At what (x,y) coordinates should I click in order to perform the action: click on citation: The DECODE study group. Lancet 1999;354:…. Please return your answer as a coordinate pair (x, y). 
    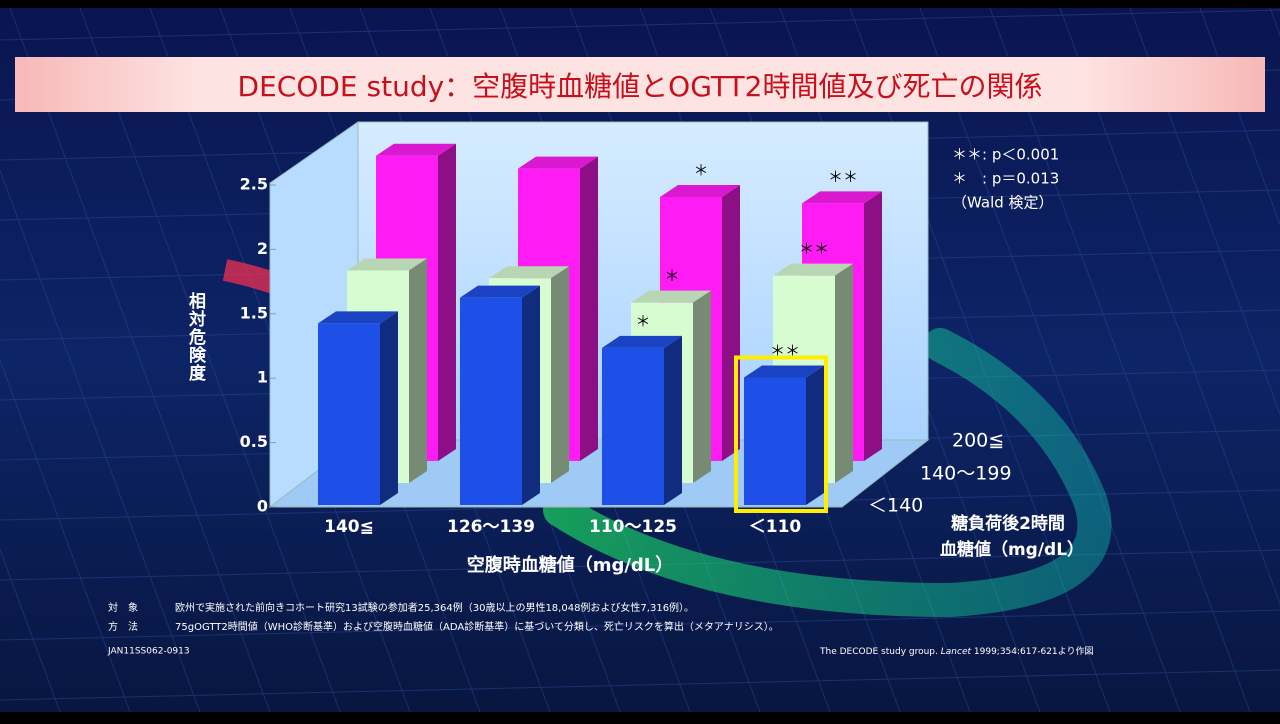
    Looking at the image, I should click on (956, 651).